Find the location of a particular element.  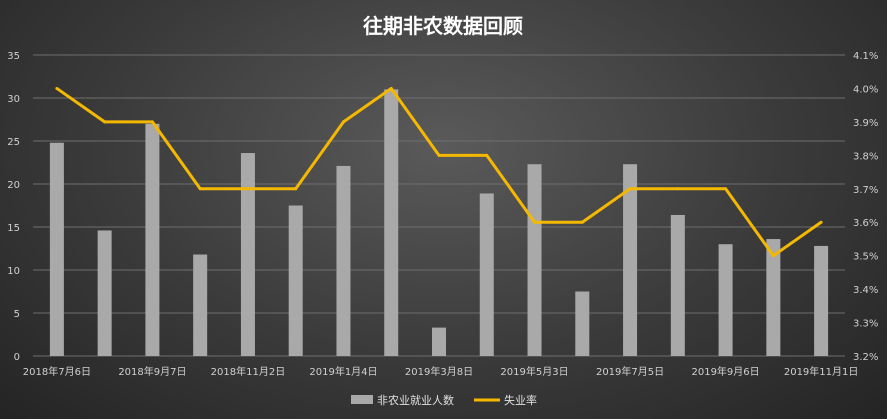

legend-swatch-bar is located at coordinates (362, 399).